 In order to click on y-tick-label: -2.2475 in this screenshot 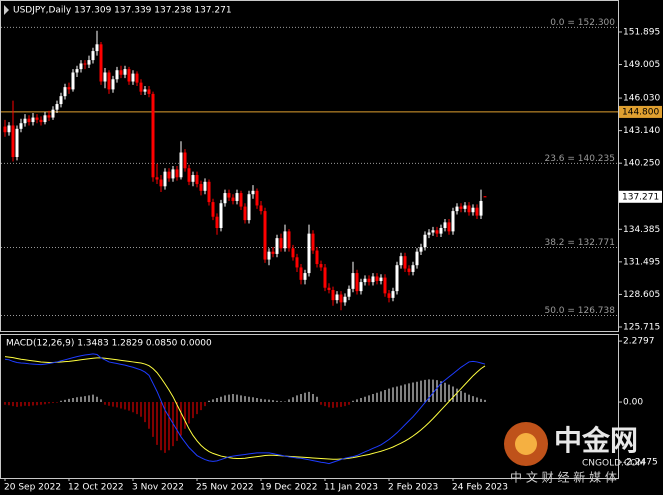, I will do `click(640, 463)`.